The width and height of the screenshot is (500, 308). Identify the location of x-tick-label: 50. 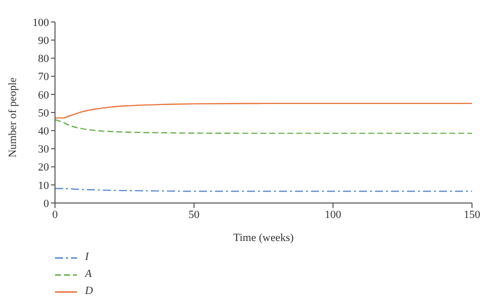
(194, 214).